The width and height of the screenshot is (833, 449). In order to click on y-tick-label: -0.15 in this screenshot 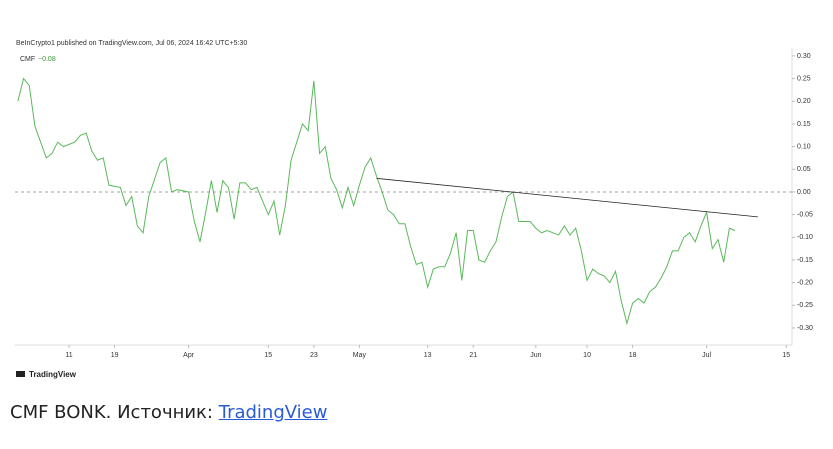, I will do `click(805, 260)`.